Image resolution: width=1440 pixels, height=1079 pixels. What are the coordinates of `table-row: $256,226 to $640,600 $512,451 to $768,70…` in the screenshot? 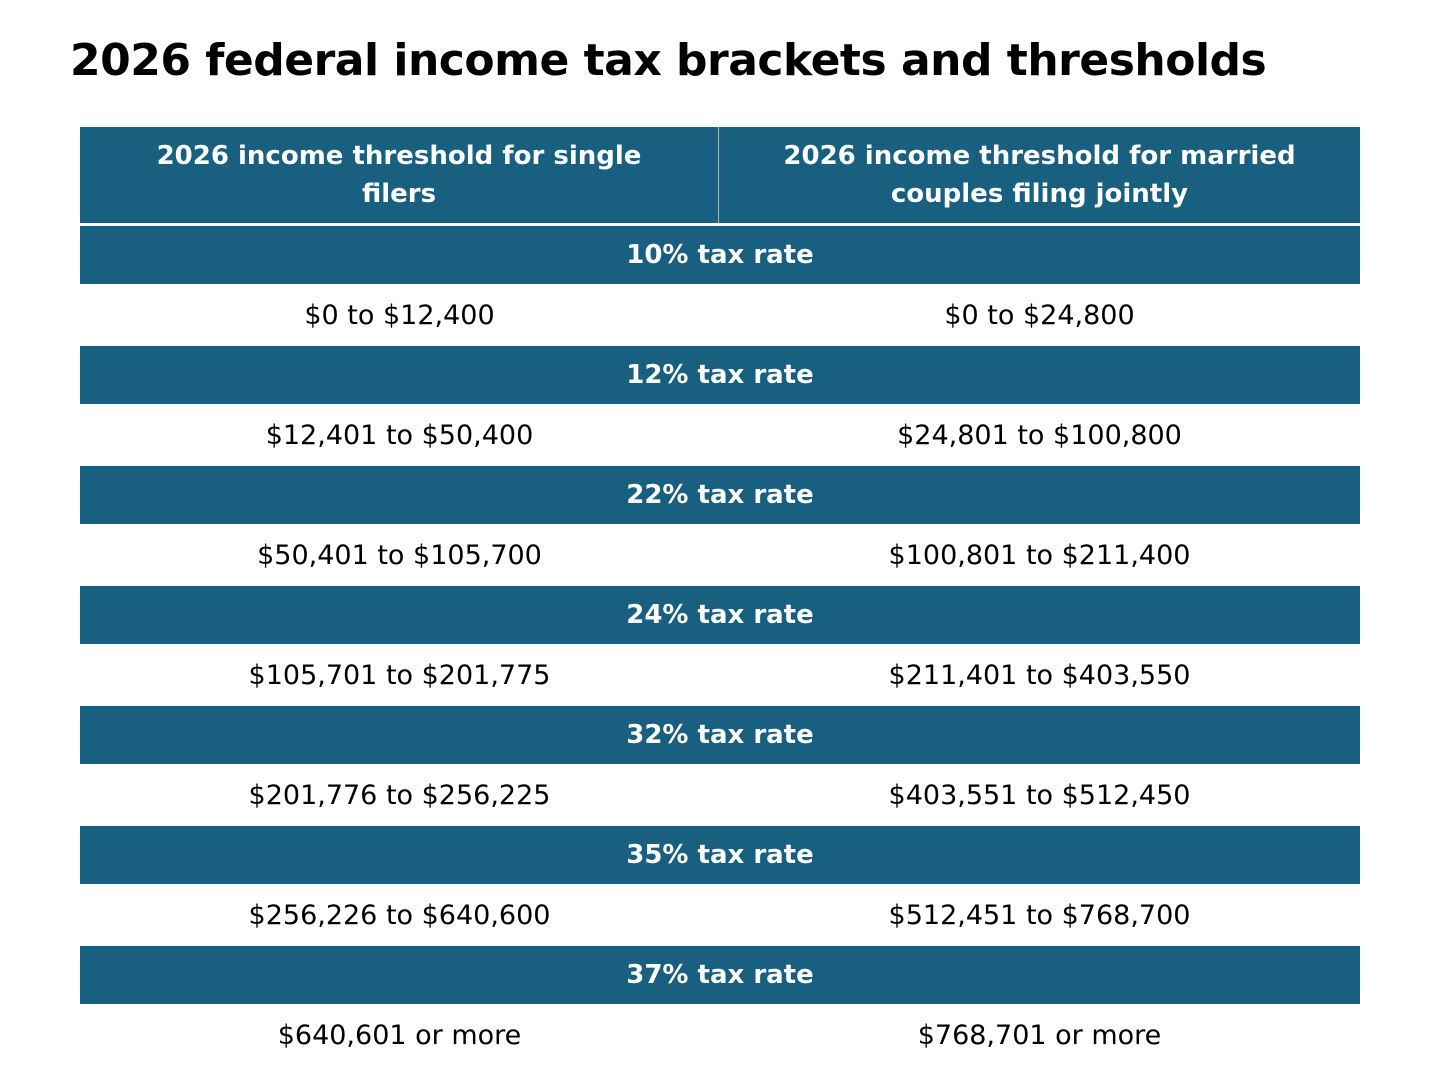 It's located at (720, 915).